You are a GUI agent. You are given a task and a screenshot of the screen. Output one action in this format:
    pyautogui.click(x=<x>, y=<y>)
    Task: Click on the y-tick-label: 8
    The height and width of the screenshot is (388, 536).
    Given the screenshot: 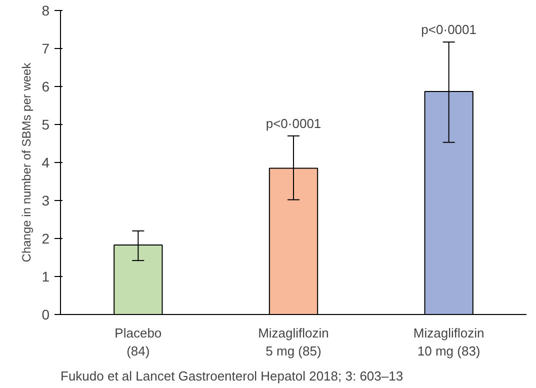 What is the action you would take?
    pyautogui.click(x=46, y=10)
    